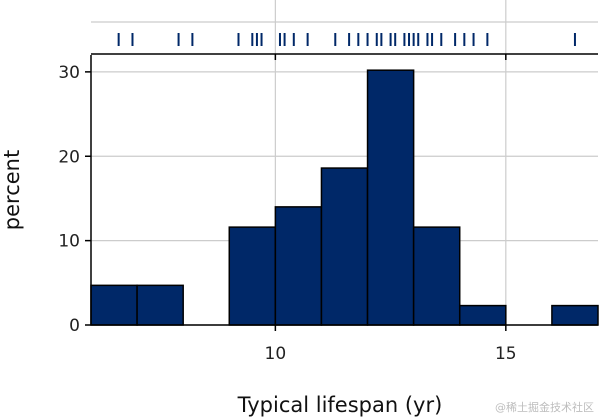  I want to click on x-tick-label: 10, so click(276, 354).